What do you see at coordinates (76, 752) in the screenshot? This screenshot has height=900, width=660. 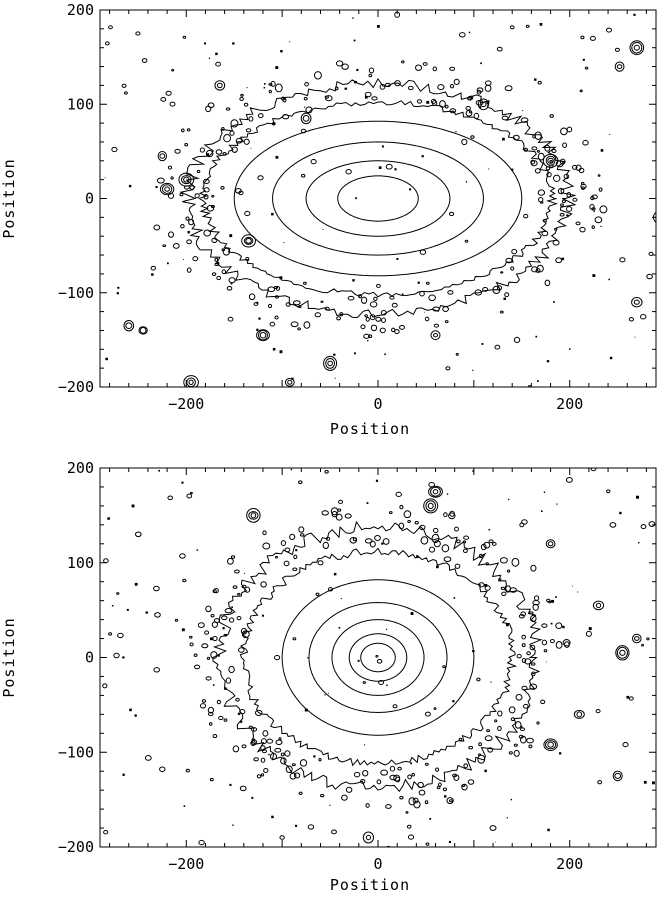 I see `y-tick-label: −100` at bounding box center [76, 752].